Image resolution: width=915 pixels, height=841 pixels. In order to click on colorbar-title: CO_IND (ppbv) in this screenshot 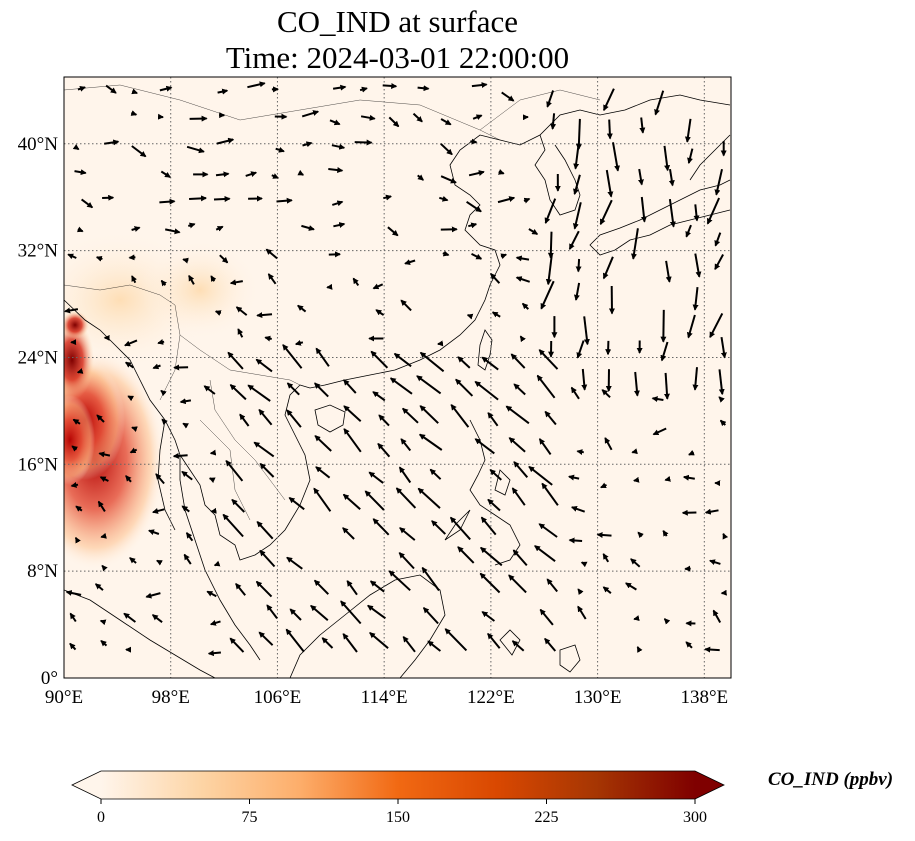, I will do `click(830, 780)`.